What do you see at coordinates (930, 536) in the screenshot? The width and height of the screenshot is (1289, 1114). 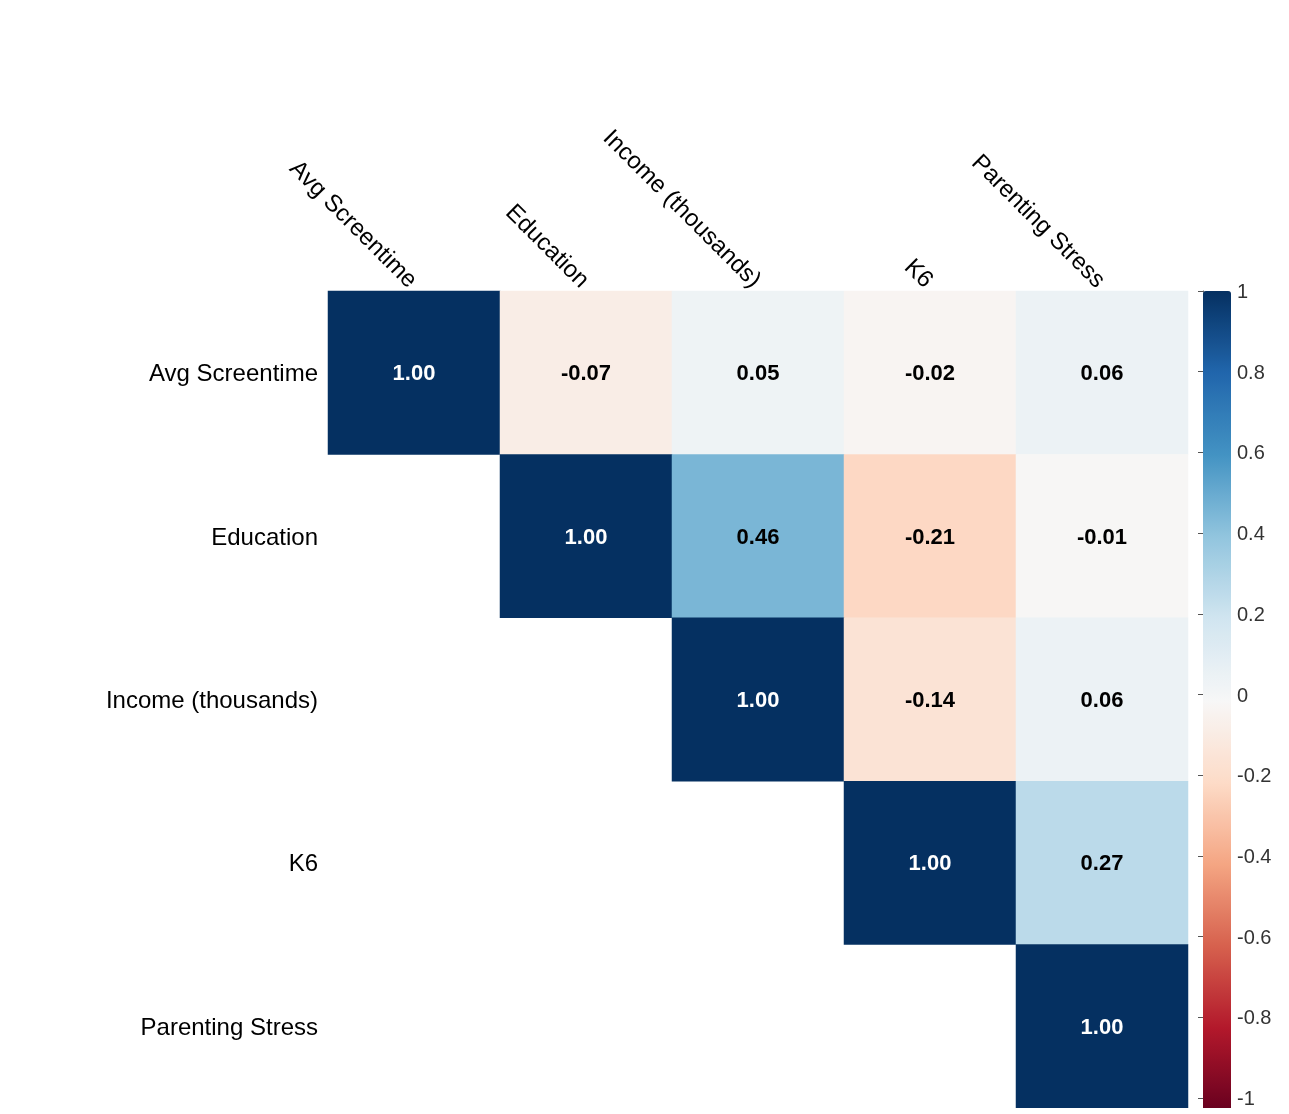 I see `data-label: -0.21` at bounding box center [930, 536].